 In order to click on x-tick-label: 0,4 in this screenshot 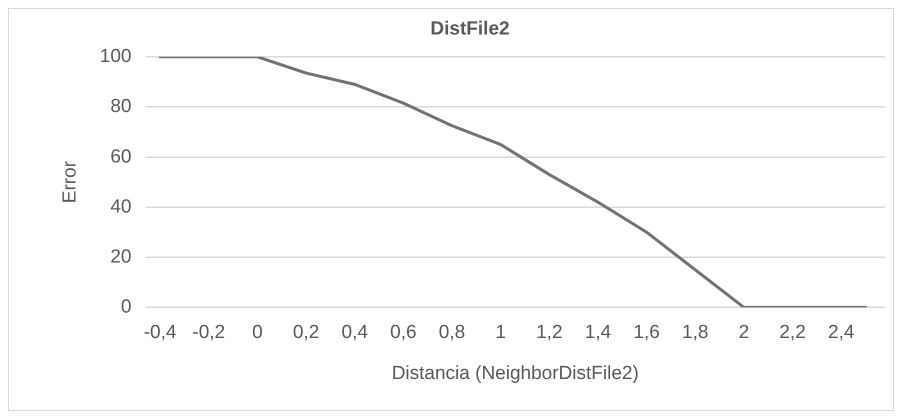, I will do `click(354, 333)`.